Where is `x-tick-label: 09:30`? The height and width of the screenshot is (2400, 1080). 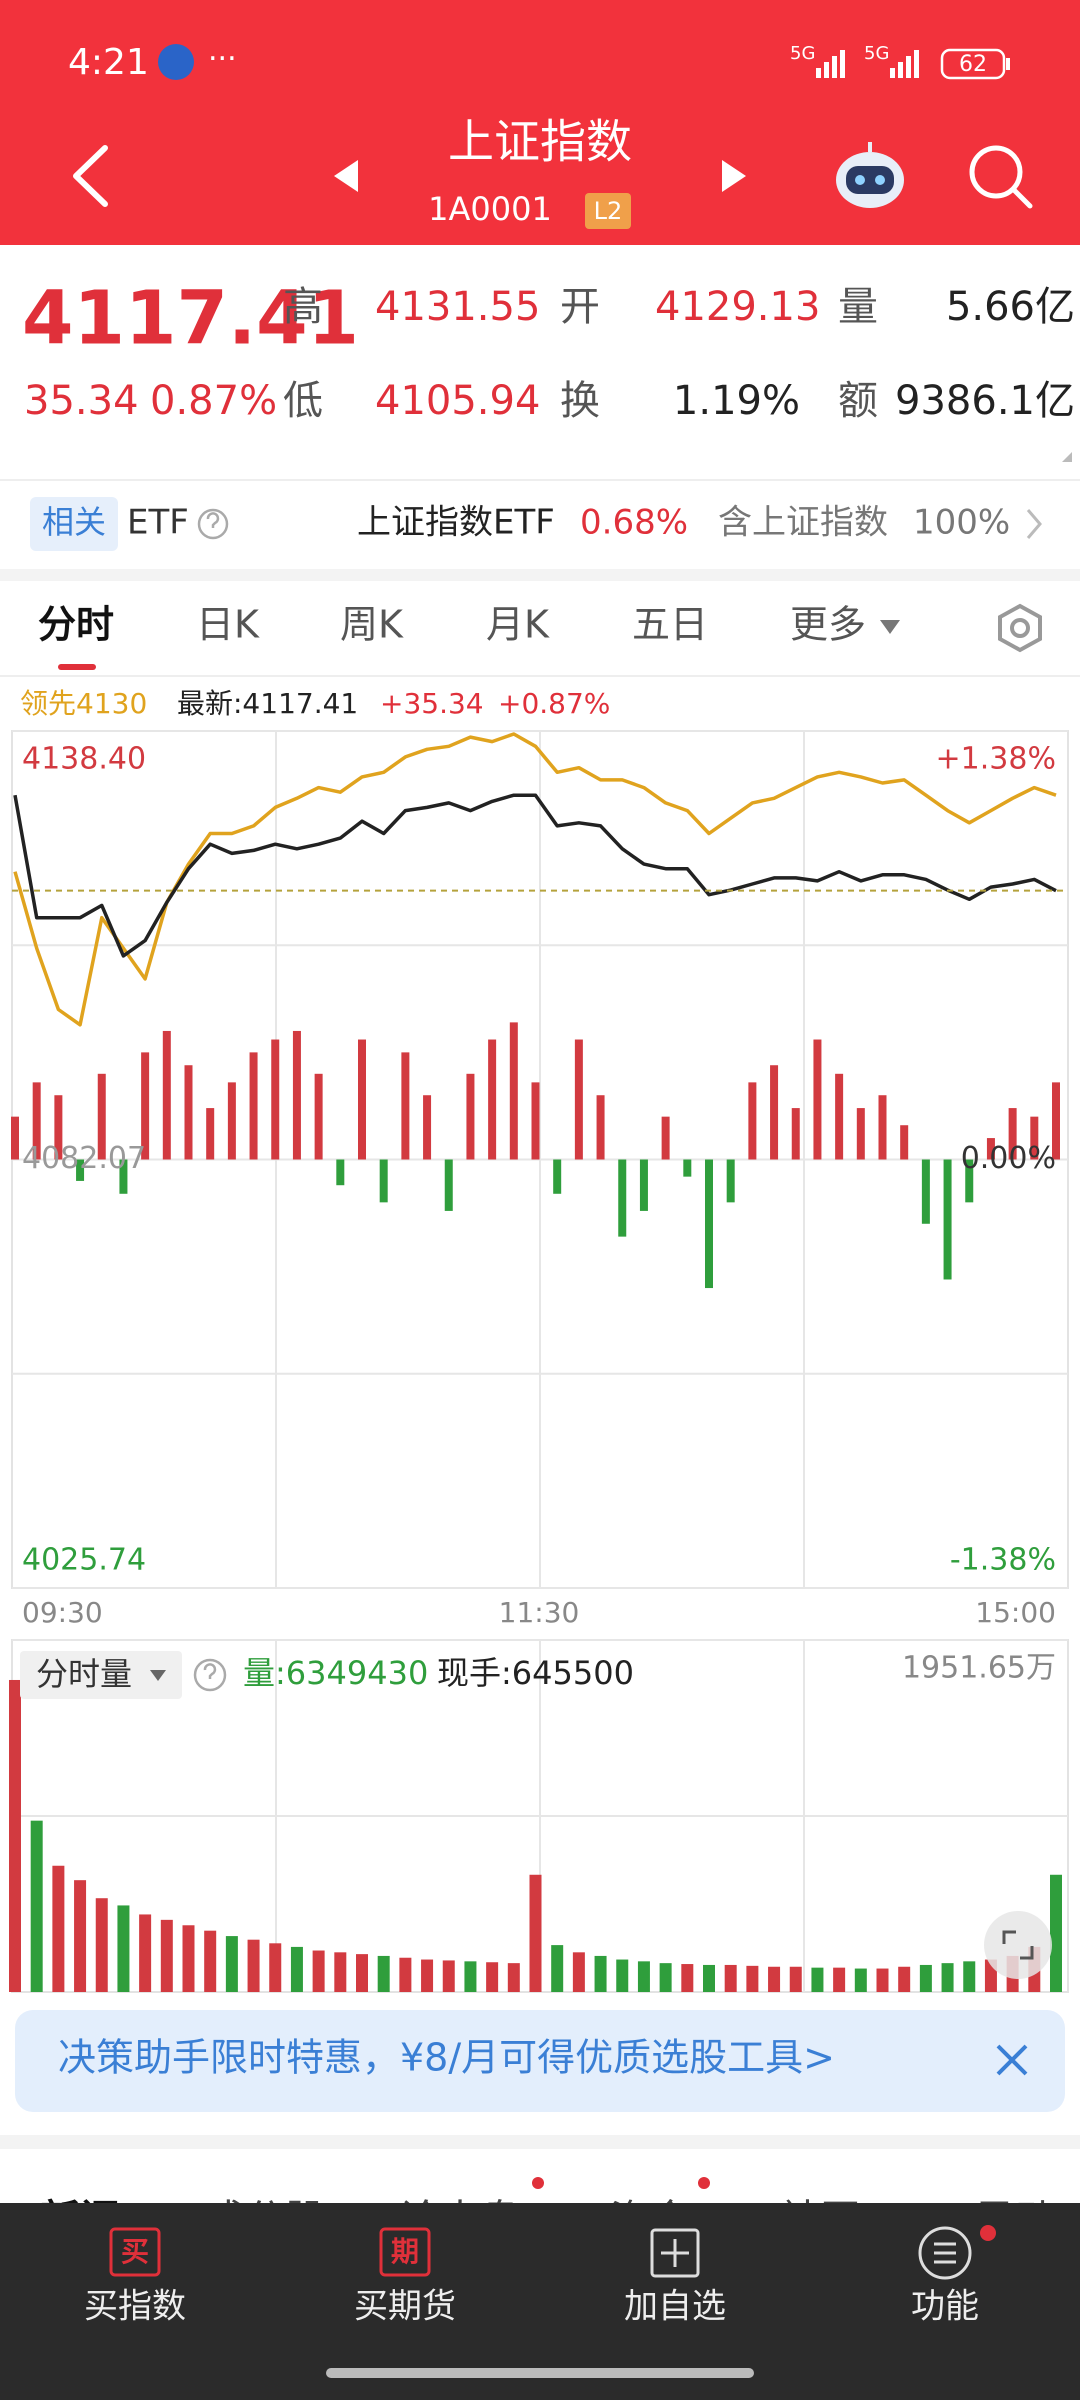 x-tick-label: 09:30 is located at coordinates (62, 1612).